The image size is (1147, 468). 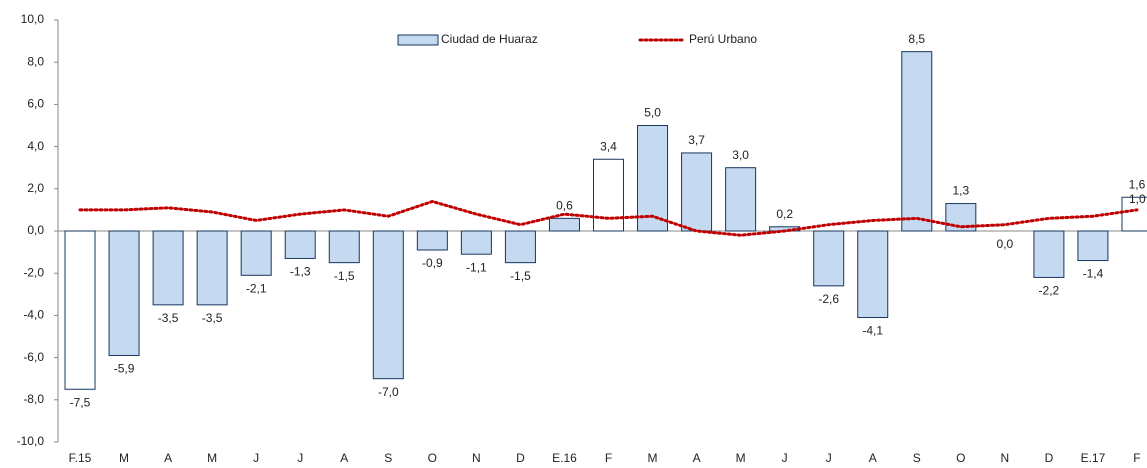 I want to click on data-label: 0,2, so click(x=784, y=214).